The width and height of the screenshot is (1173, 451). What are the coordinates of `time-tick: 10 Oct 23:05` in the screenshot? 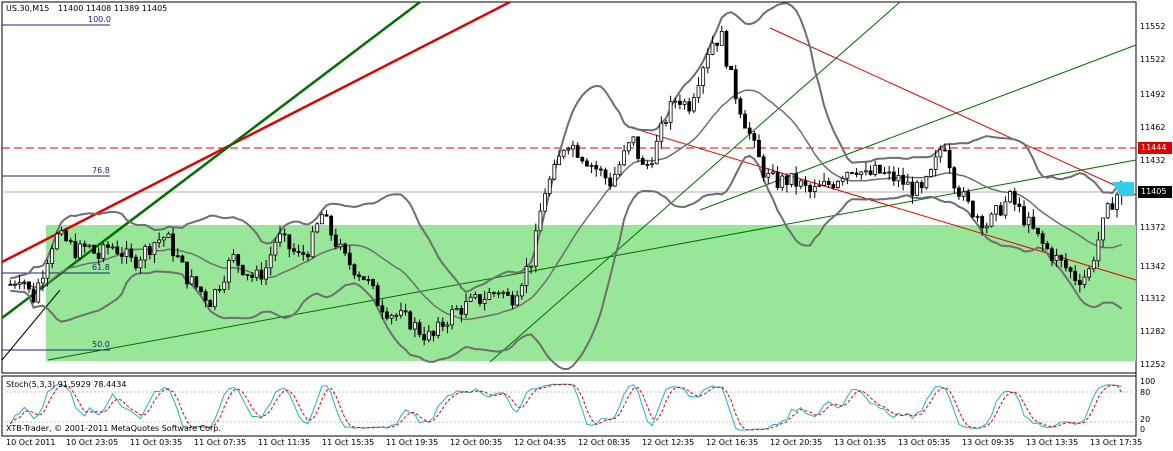 It's located at (92, 442).